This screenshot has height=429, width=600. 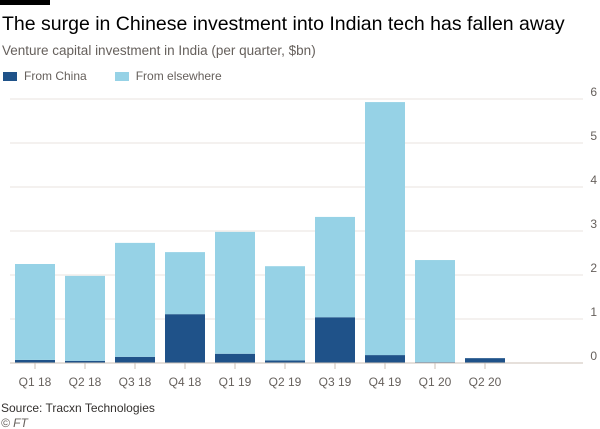 I want to click on x-tick-label: Q1 19, so click(x=235, y=382).